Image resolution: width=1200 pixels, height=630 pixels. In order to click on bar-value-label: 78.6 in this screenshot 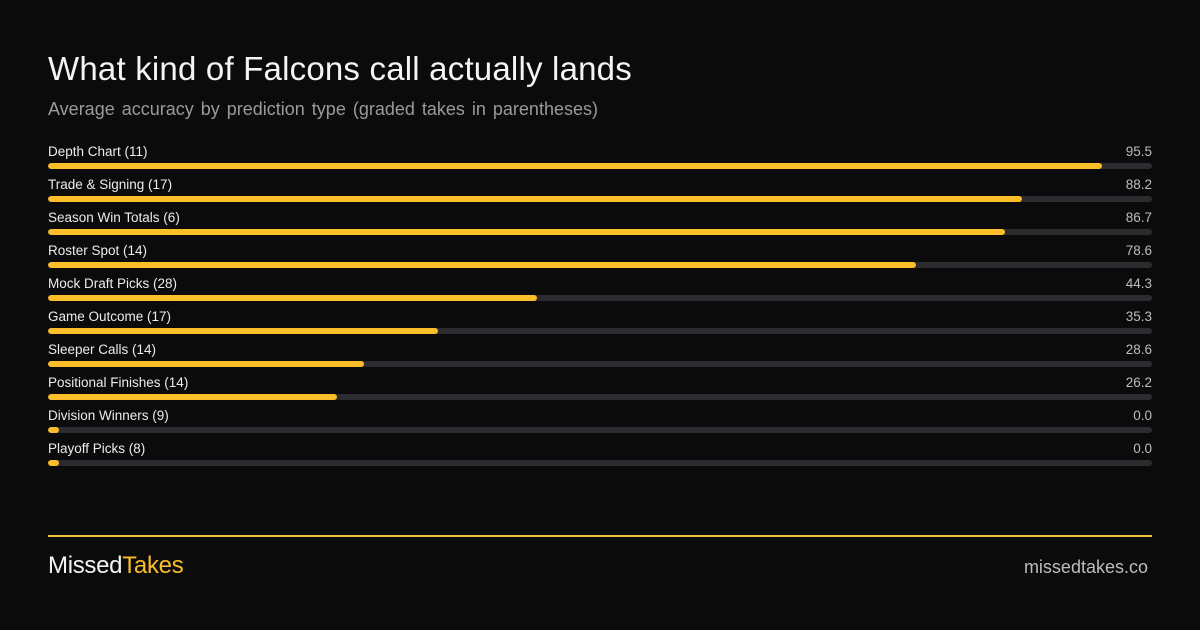, I will do `click(1138, 250)`.